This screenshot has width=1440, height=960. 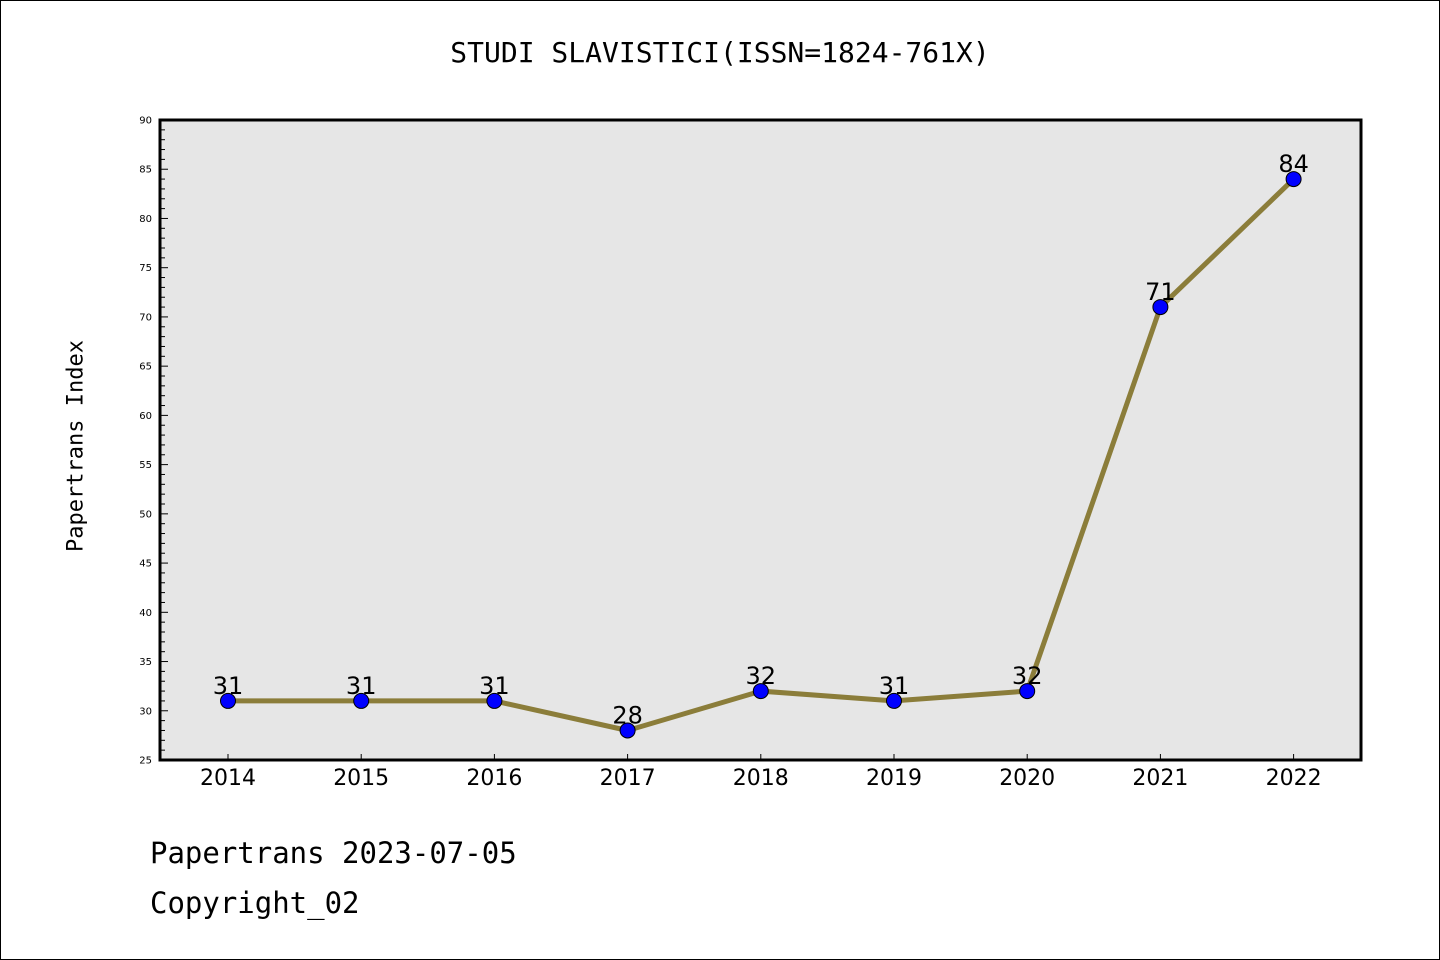 What do you see at coordinates (720, 52) in the screenshot?
I see `chart-title: STUDI SLAVISTICI(ISSN=1824-761X)` at bounding box center [720, 52].